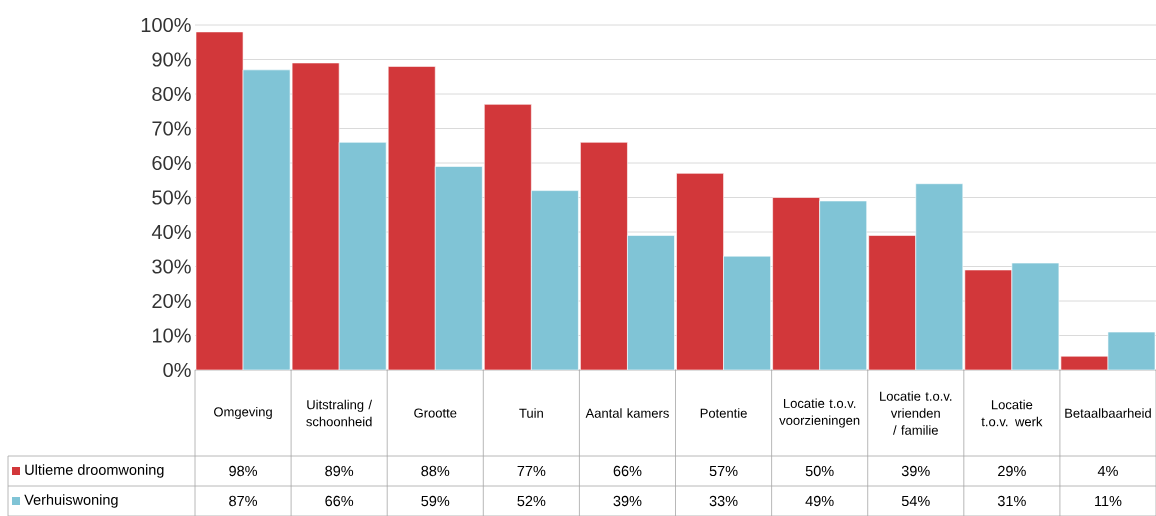 Image resolution: width=1156 pixels, height=516 pixels. I want to click on x-tick-label: Betaalbaarheid, so click(1108, 413).